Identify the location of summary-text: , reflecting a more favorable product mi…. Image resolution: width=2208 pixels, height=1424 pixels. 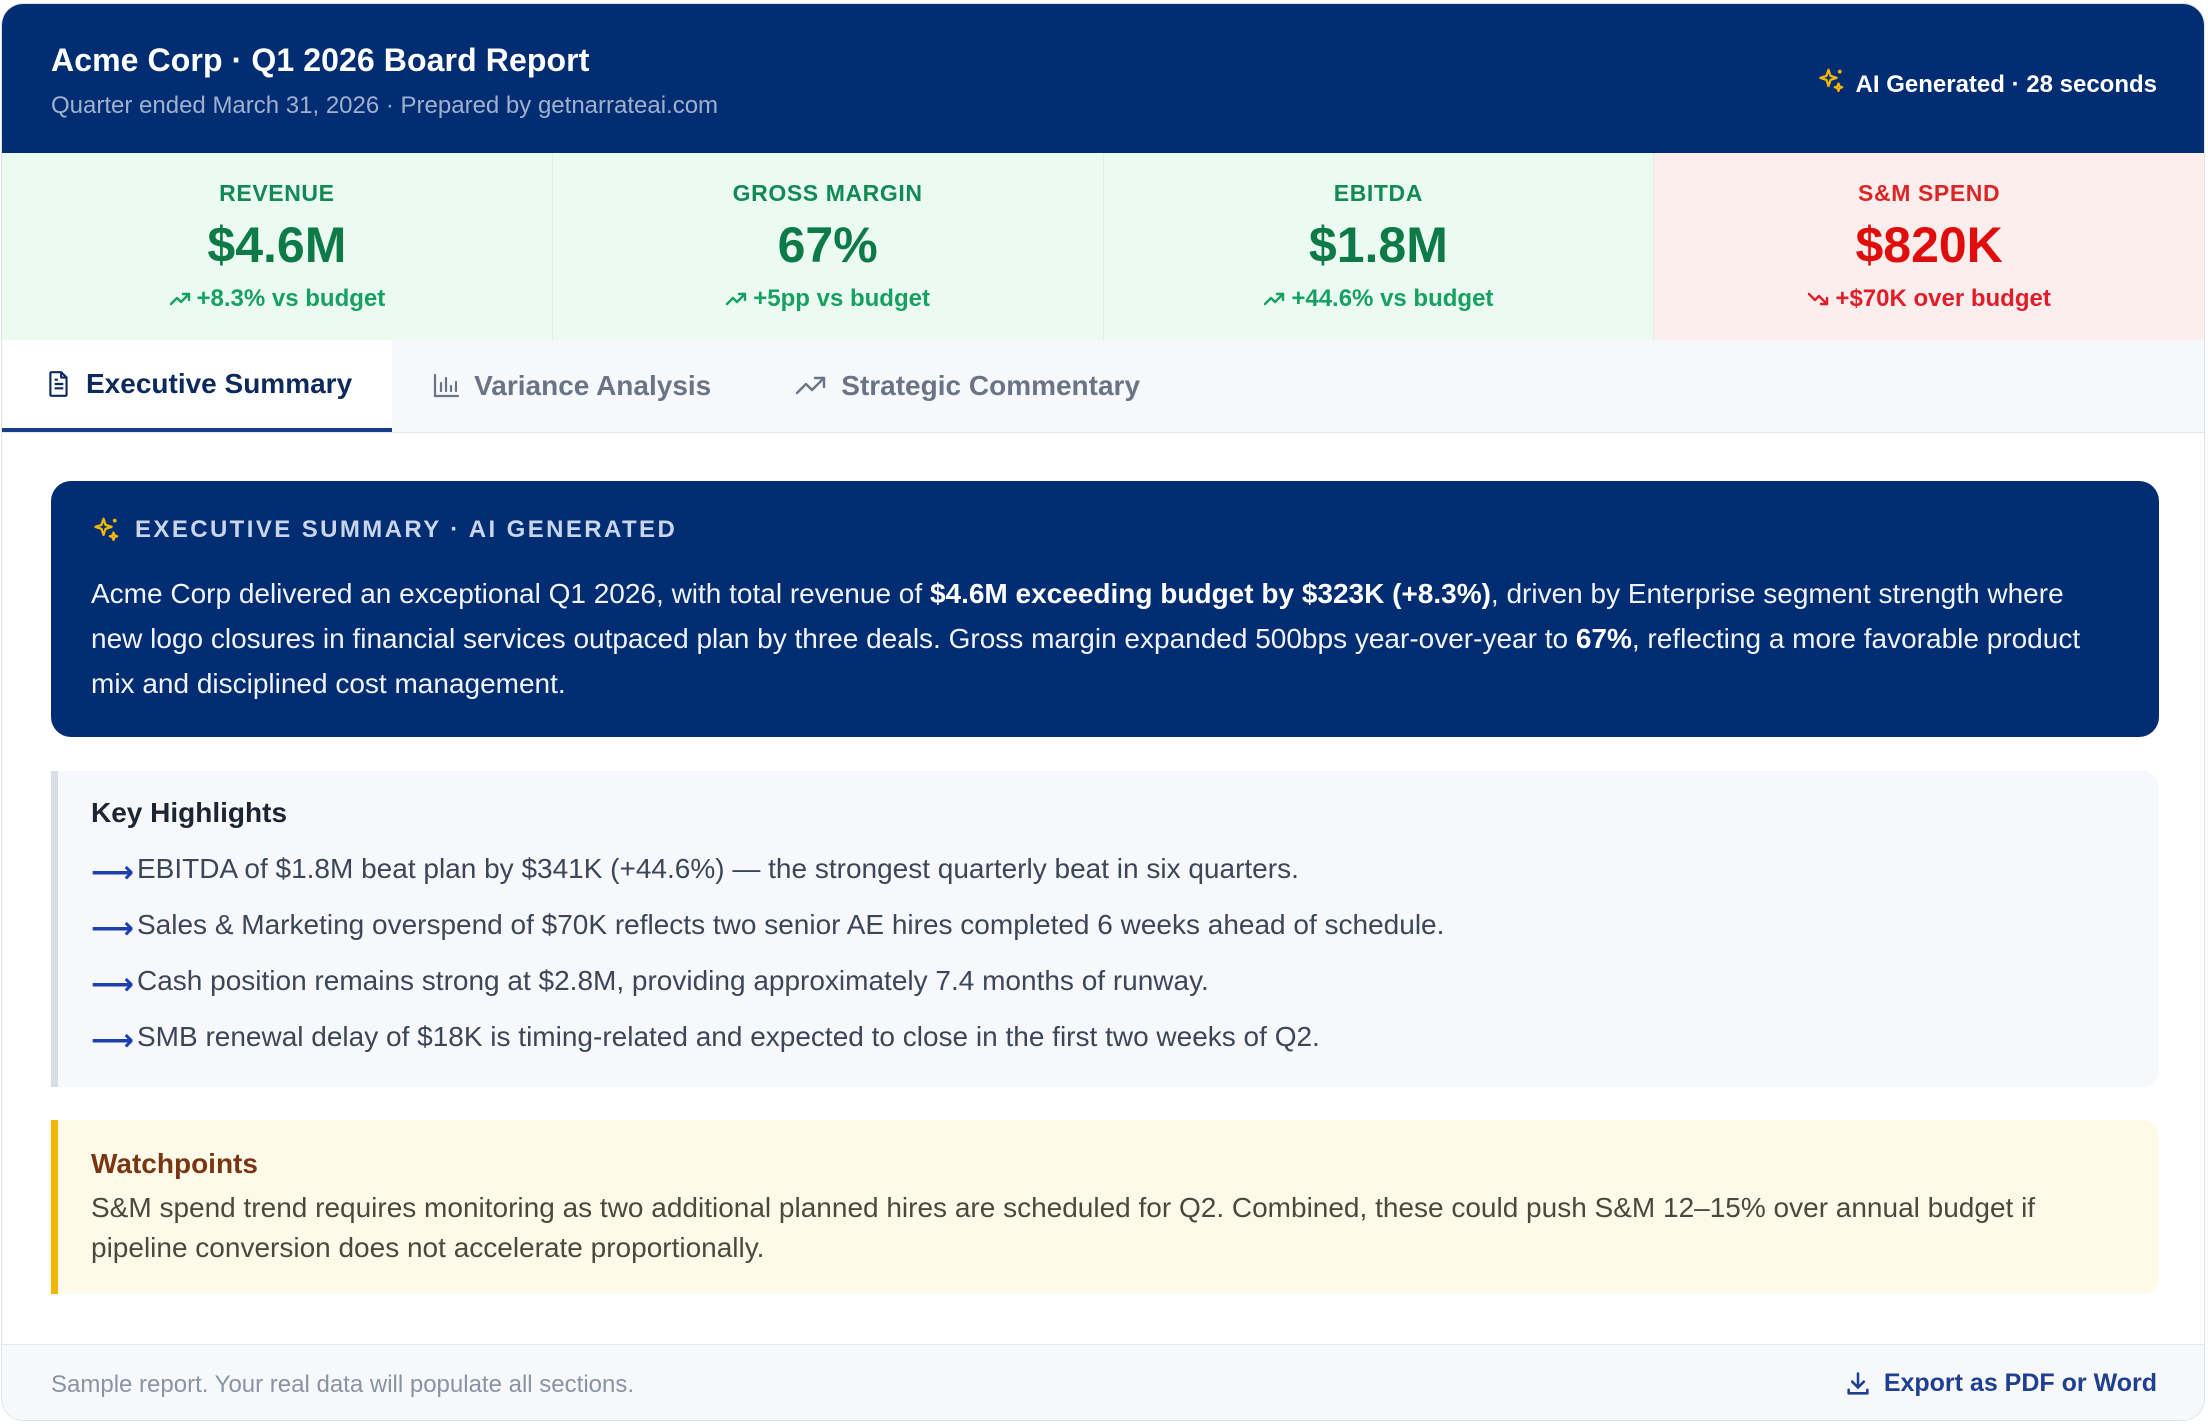
(1086, 661).